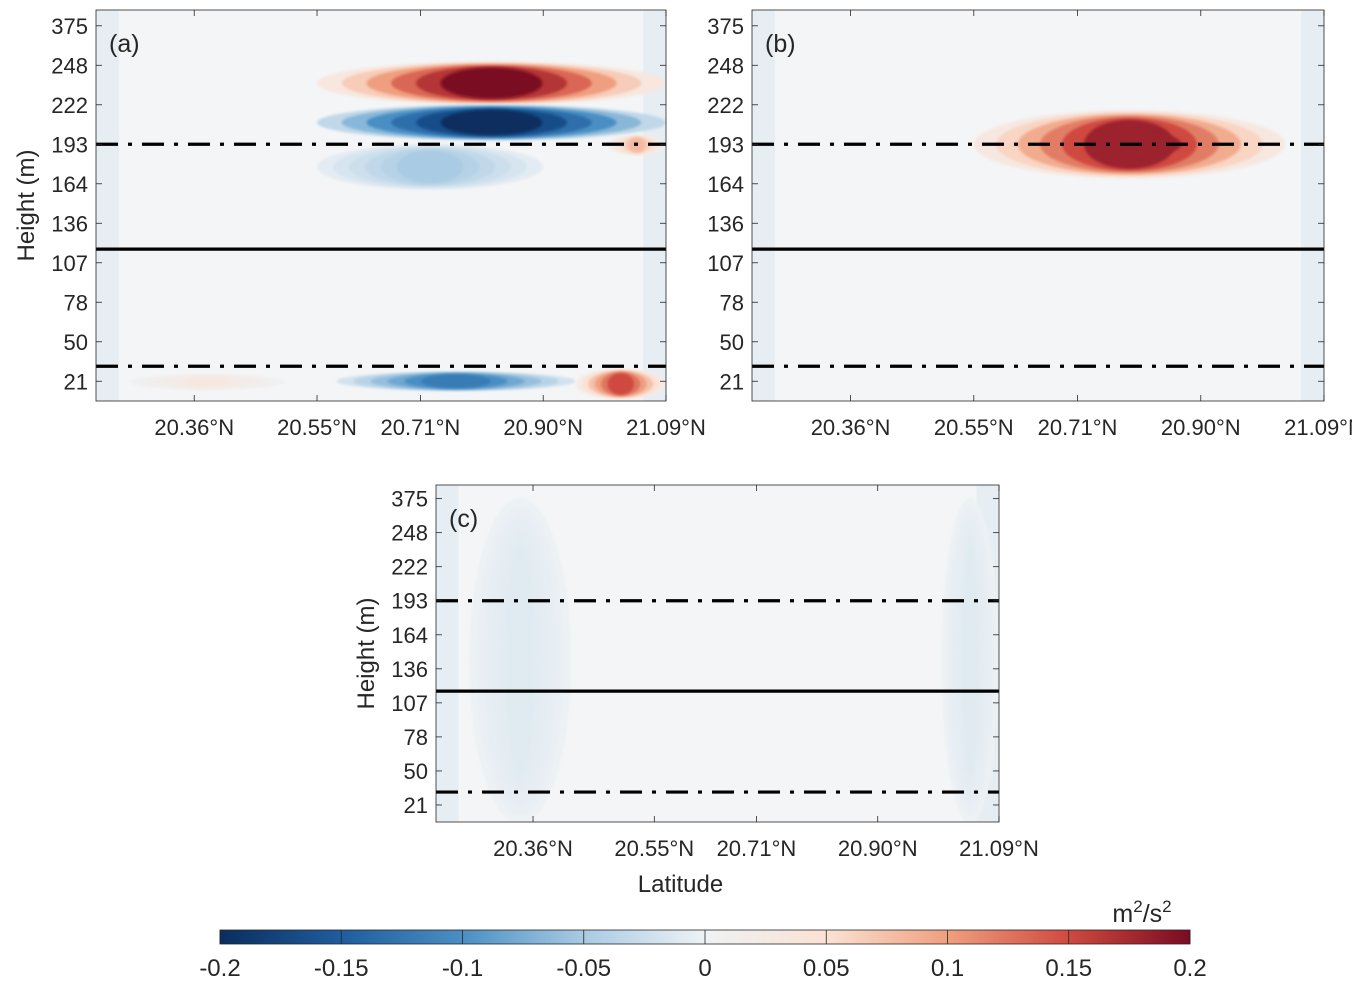  I want to click on colorbar-tick-label: 0.2, so click(1189, 968).